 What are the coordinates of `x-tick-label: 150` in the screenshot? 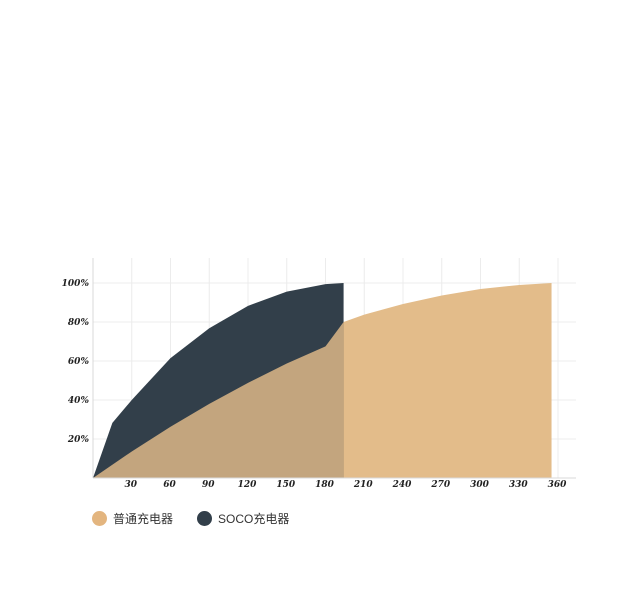 It's located at (286, 485).